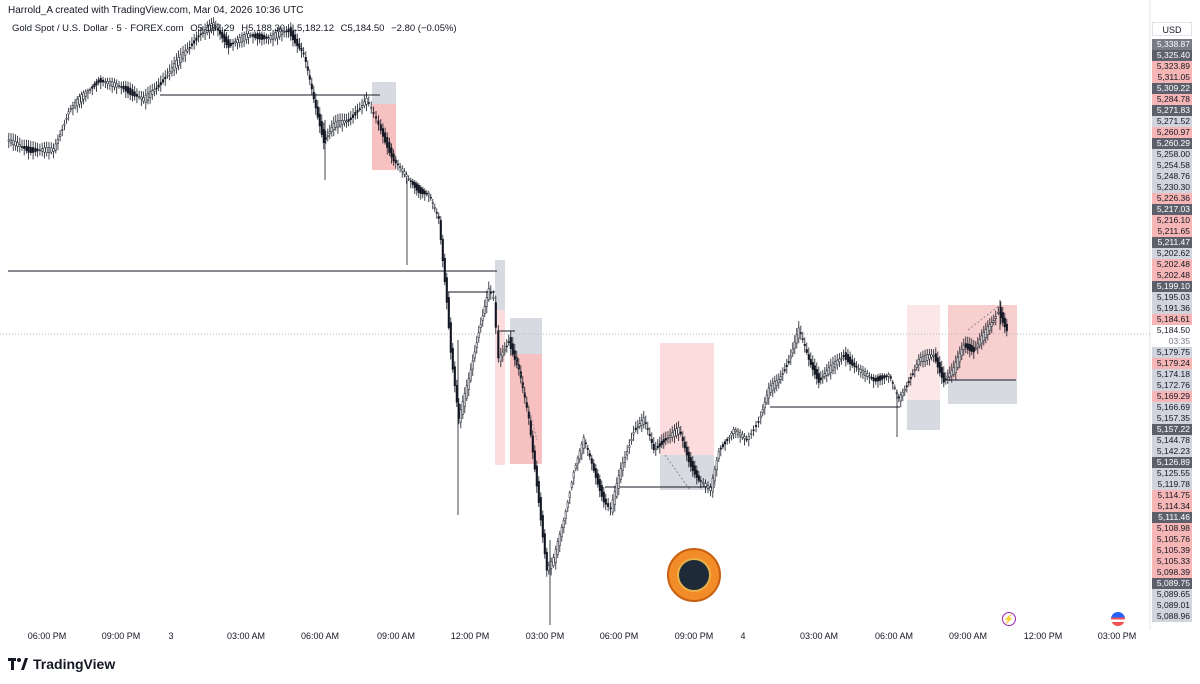  What do you see at coordinates (1172, 396) in the screenshot?
I see `price-label: 5,169.29` at bounding box center [1172, 396].